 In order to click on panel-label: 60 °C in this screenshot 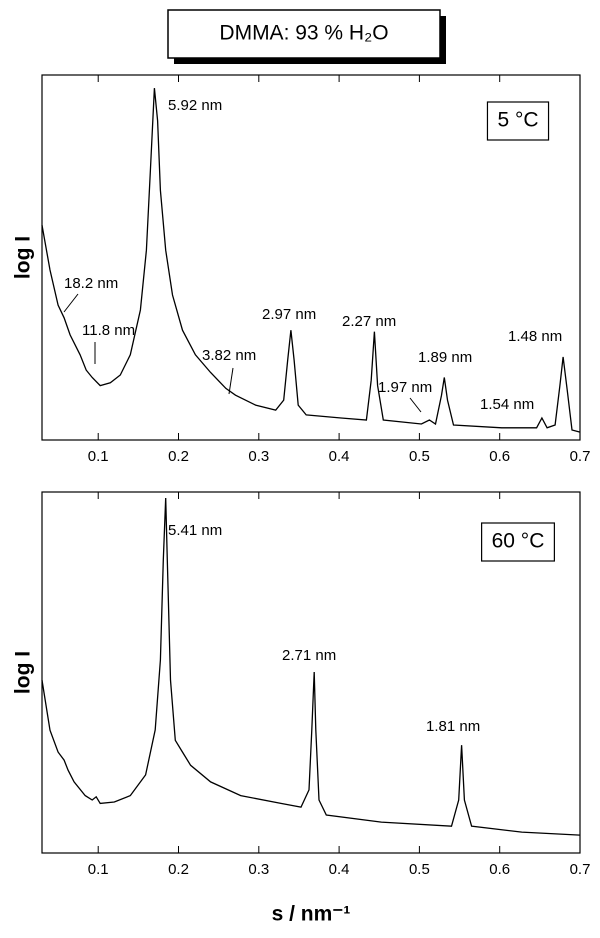, I will do `click(518, 541)`.